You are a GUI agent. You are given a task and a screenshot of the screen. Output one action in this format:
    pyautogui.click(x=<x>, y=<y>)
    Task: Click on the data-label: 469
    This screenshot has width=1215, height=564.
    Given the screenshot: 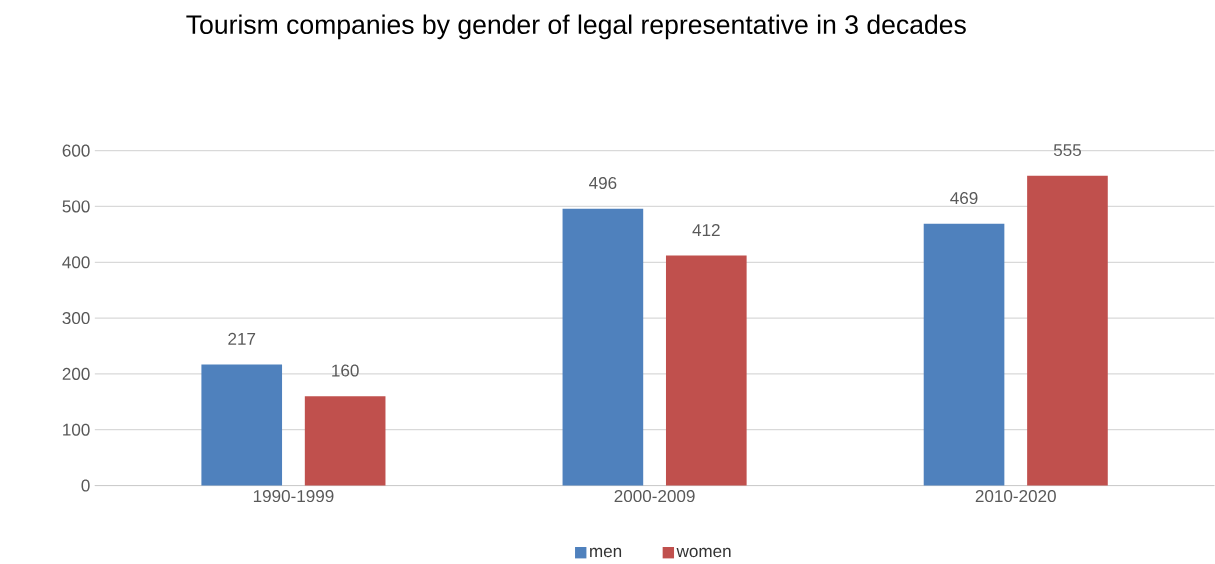 What is the action you would take?
    pyautogui.click(x=964, y=198)
    